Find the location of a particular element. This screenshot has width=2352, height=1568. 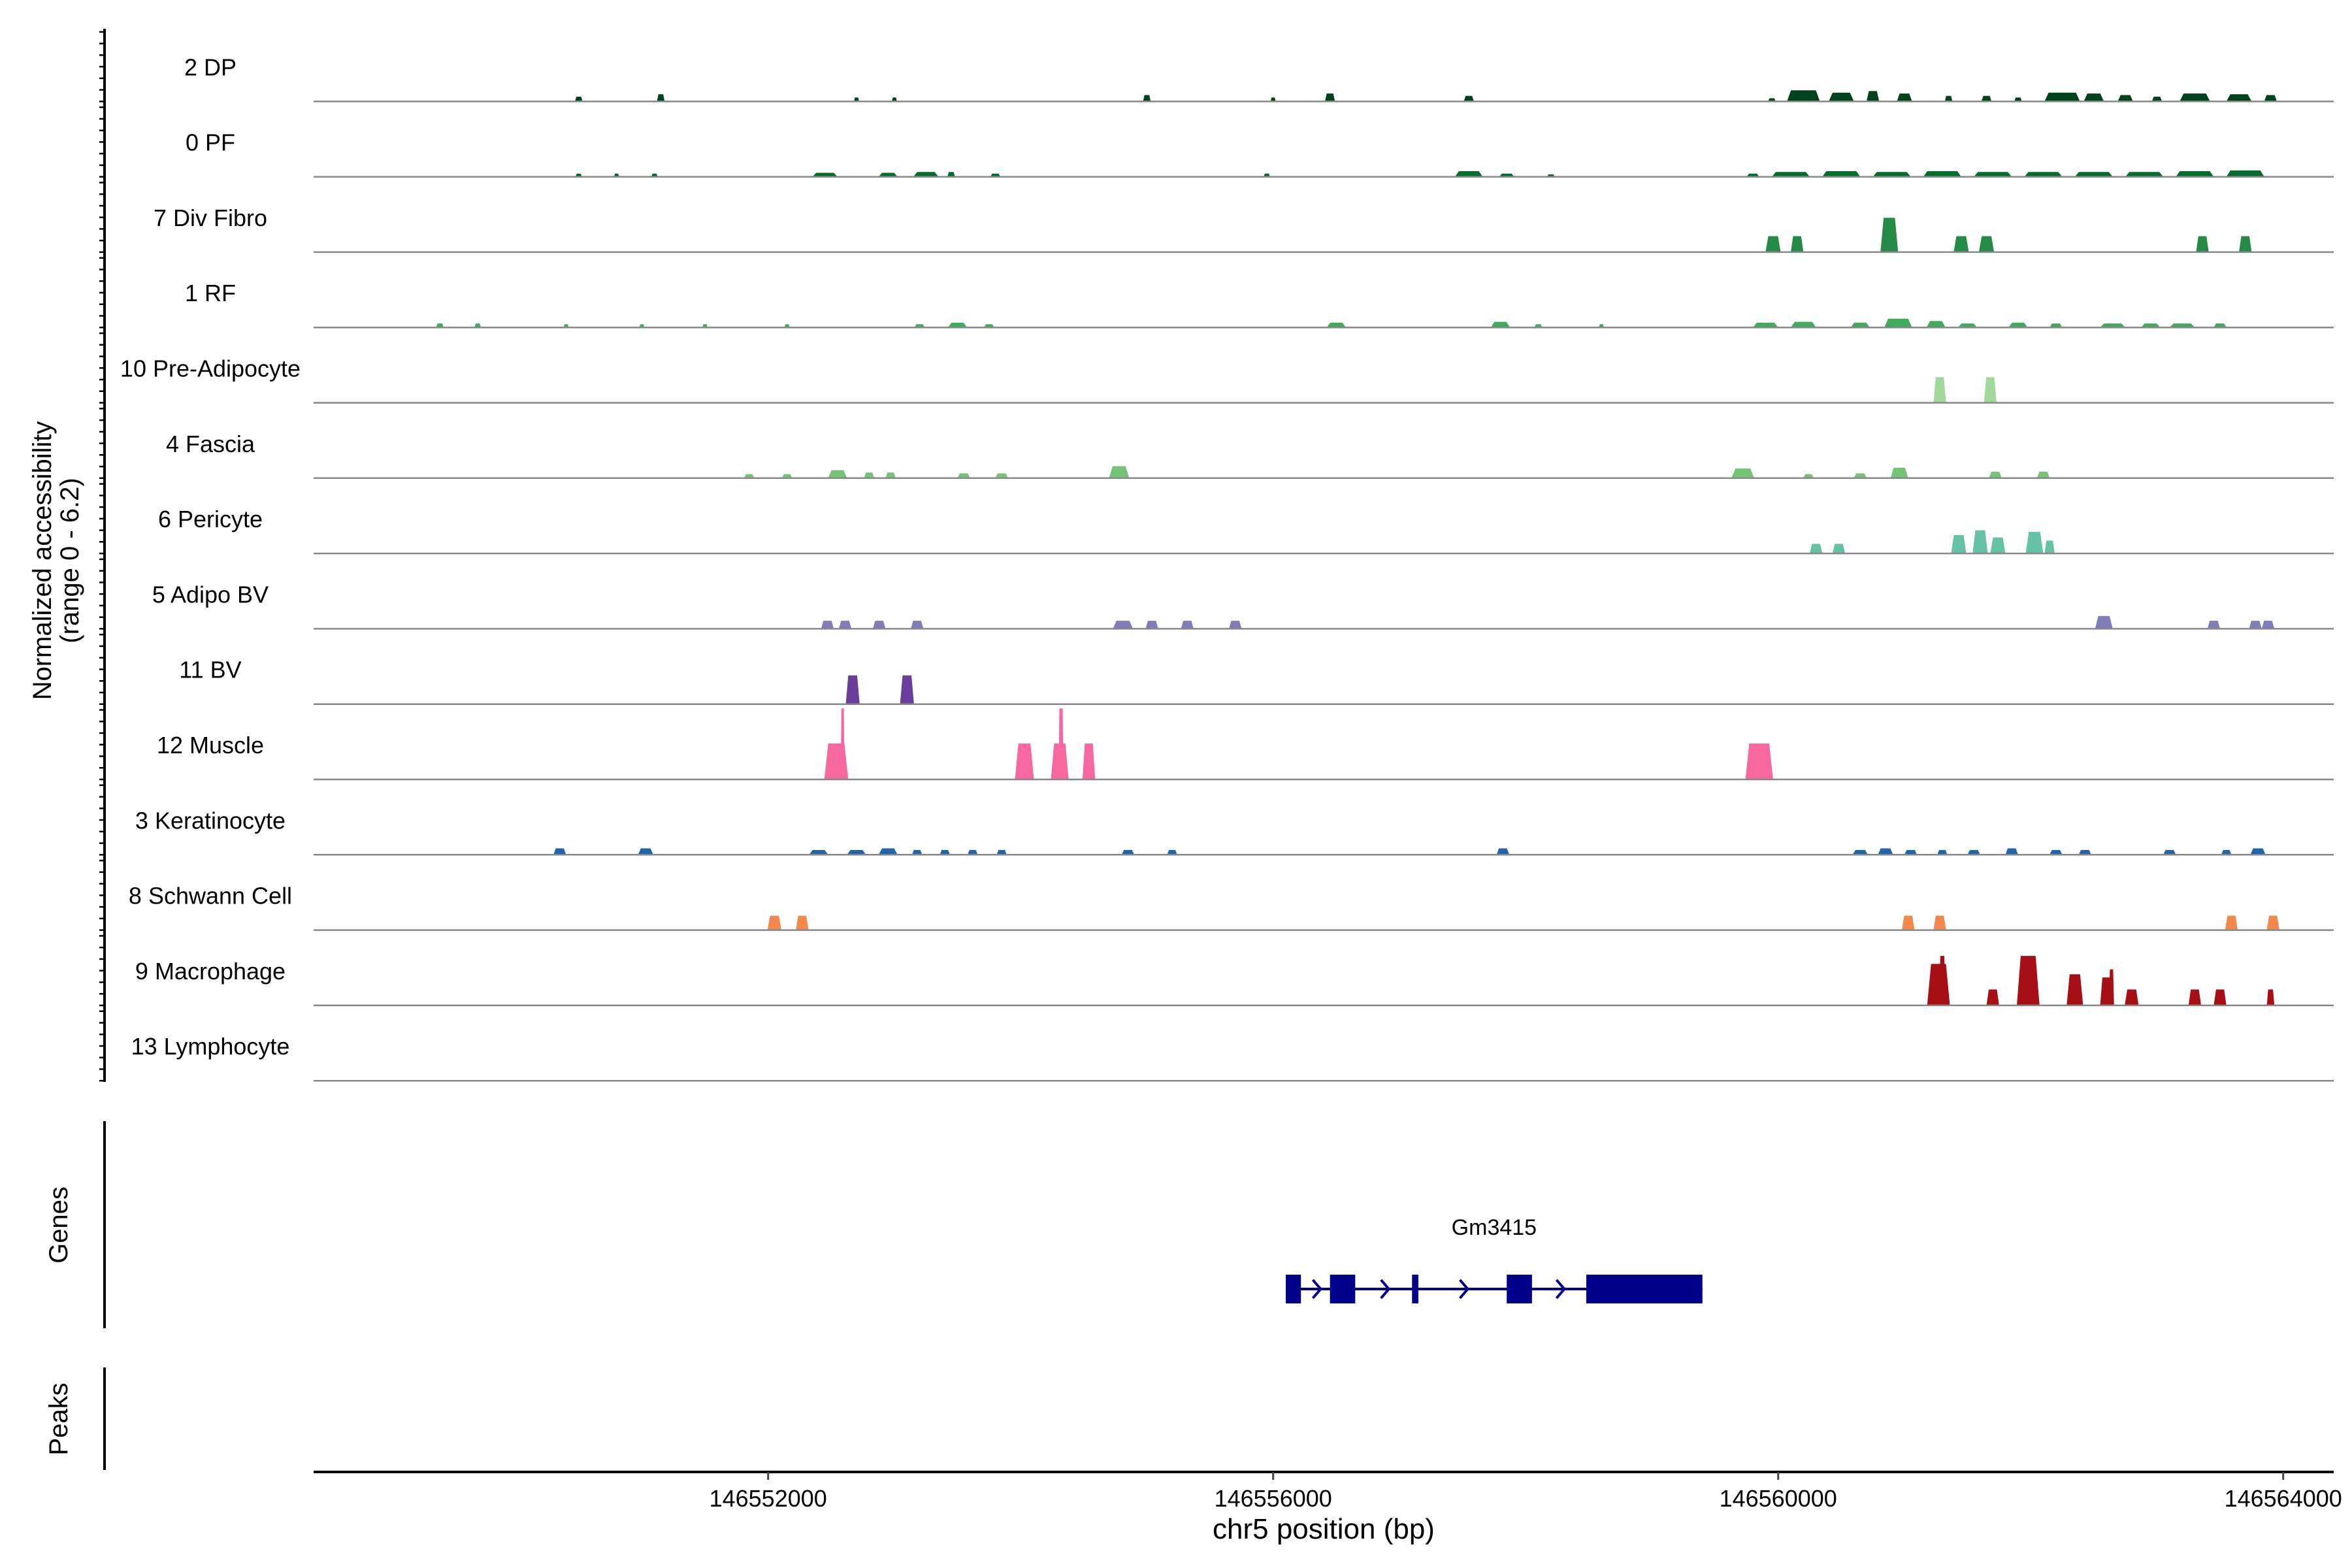

track-label: 10 Pre-Adipocyte is located at coordinates (210, 368).